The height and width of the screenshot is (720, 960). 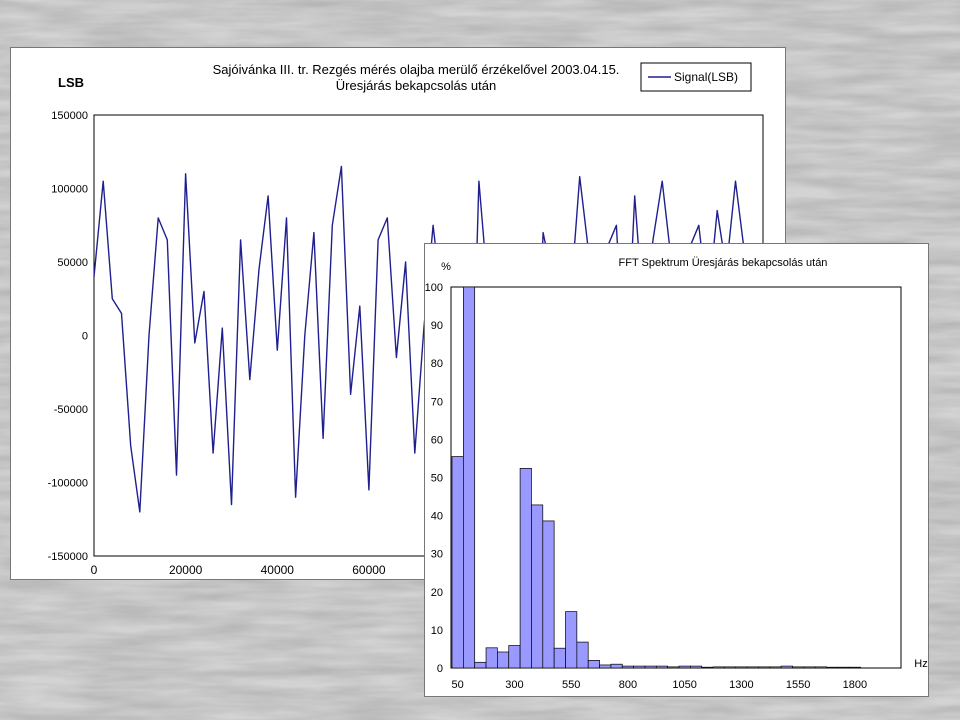 What do you see at coordinates (437, 555) in the screenshot?
I see `fft-y-tick-label: 30` at bounding box center [437, 555].